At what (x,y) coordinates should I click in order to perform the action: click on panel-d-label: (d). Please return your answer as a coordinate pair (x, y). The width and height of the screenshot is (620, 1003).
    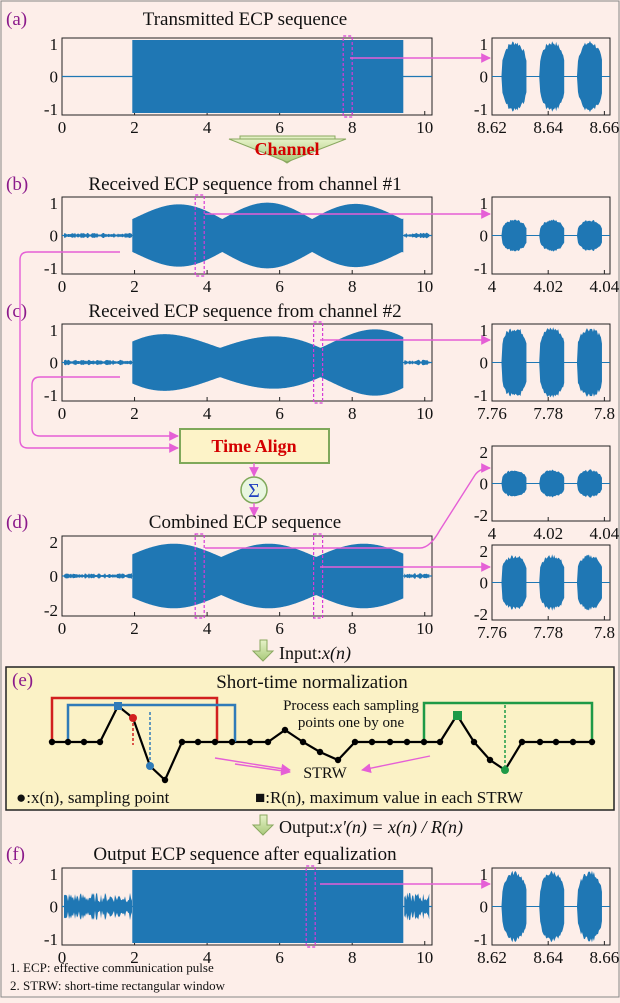
    Looking at the image, I should click on (17, 522).